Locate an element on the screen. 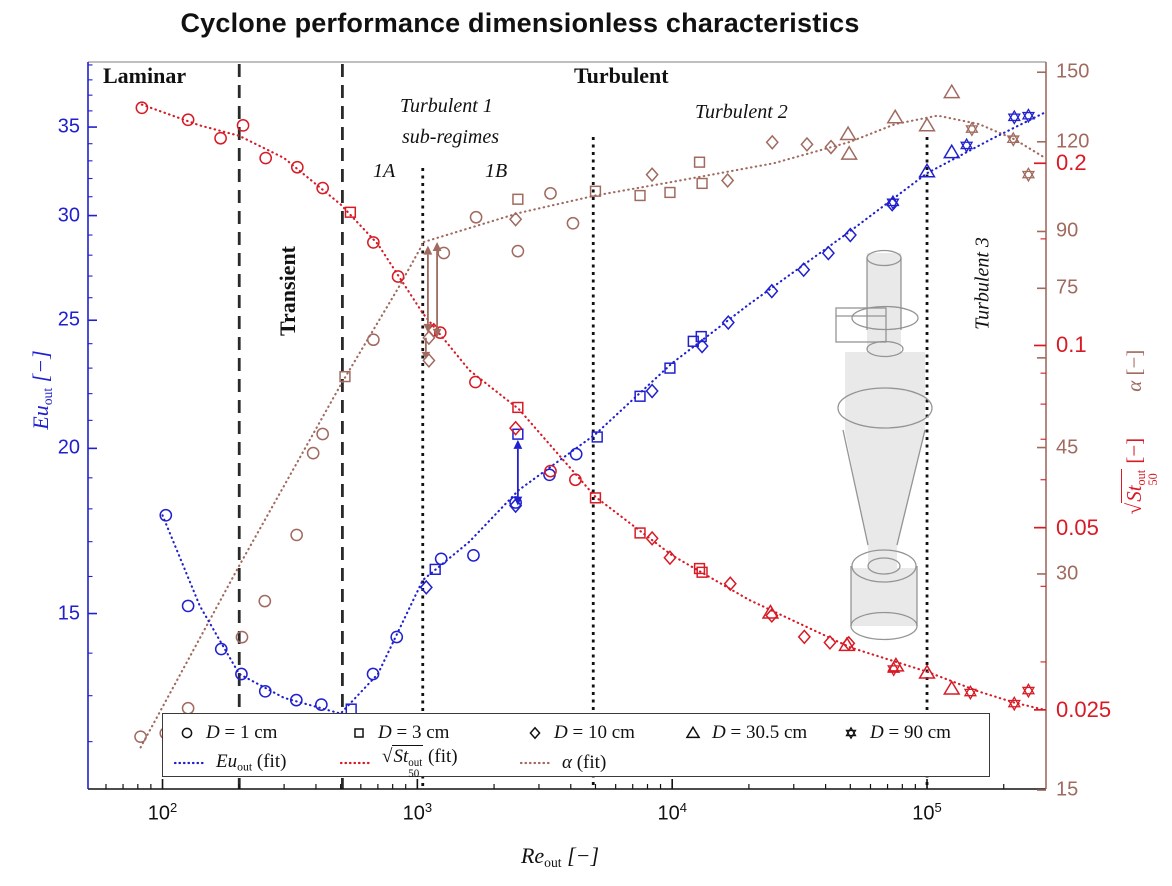 This screenshot has width=1172, height=886. series-st-markers-D-90cm is located at coordinates (961, 686).